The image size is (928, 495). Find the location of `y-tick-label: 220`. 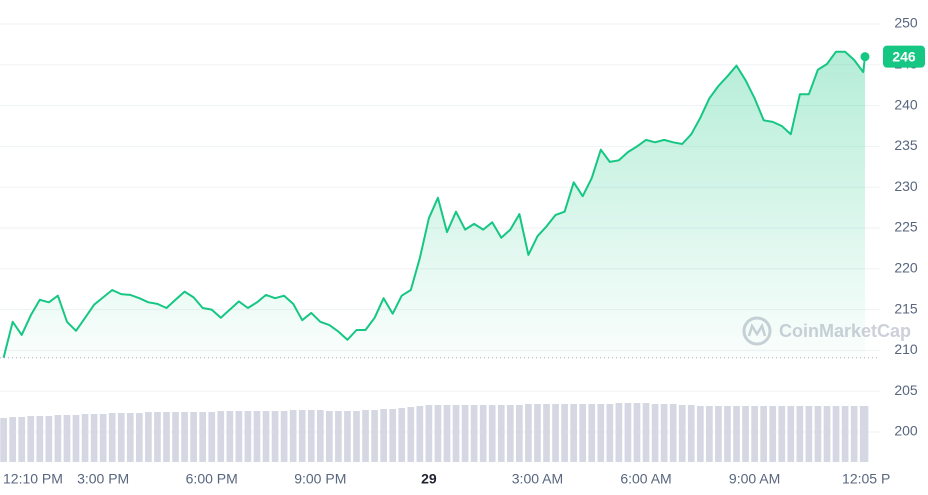

y-tick-label: 220 is located at coordinates (906, 268).